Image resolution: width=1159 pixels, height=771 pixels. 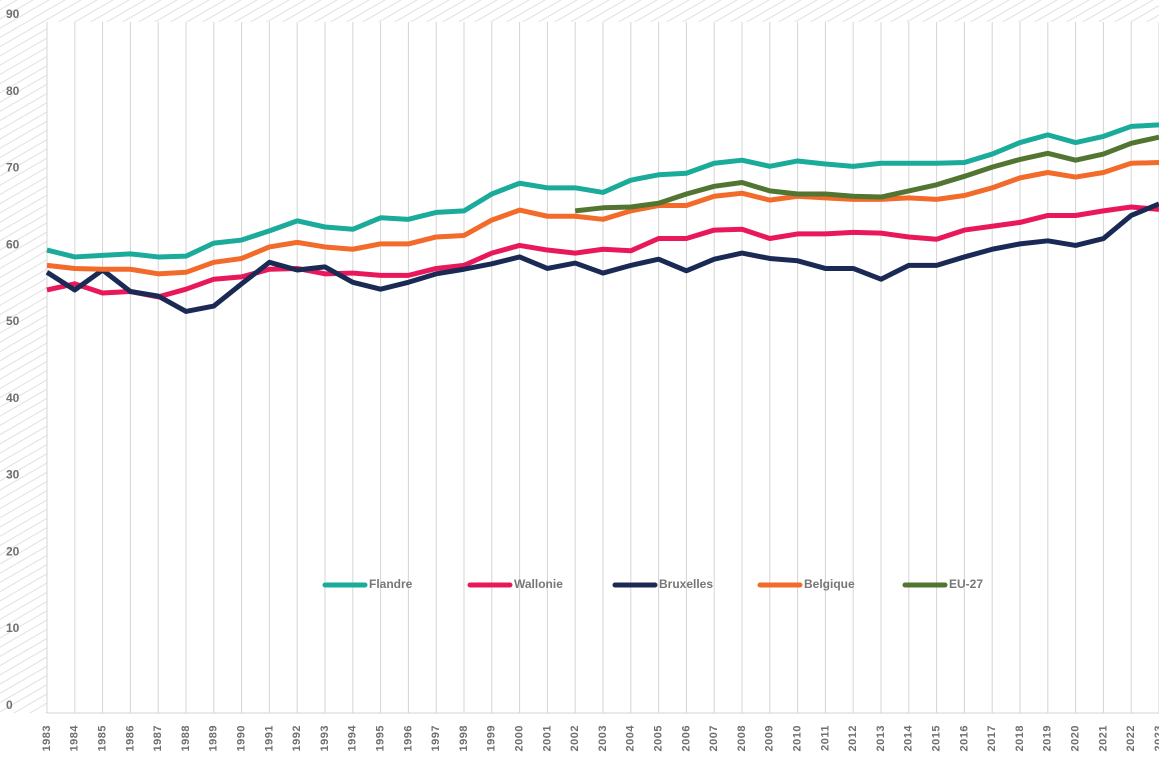 I want to click on x-tick-label: 1989, so click(x=214, y=738).